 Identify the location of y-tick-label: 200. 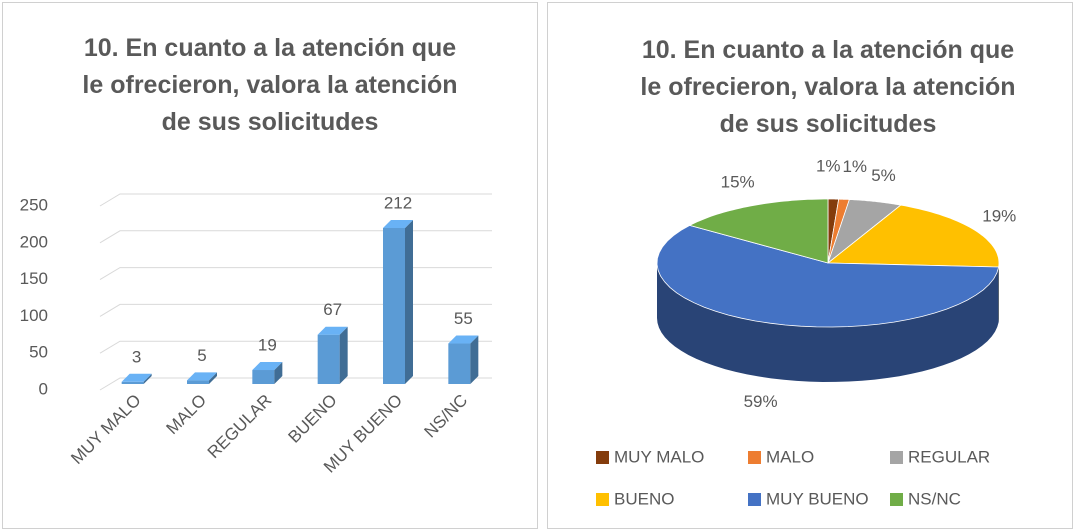
(34, 241).